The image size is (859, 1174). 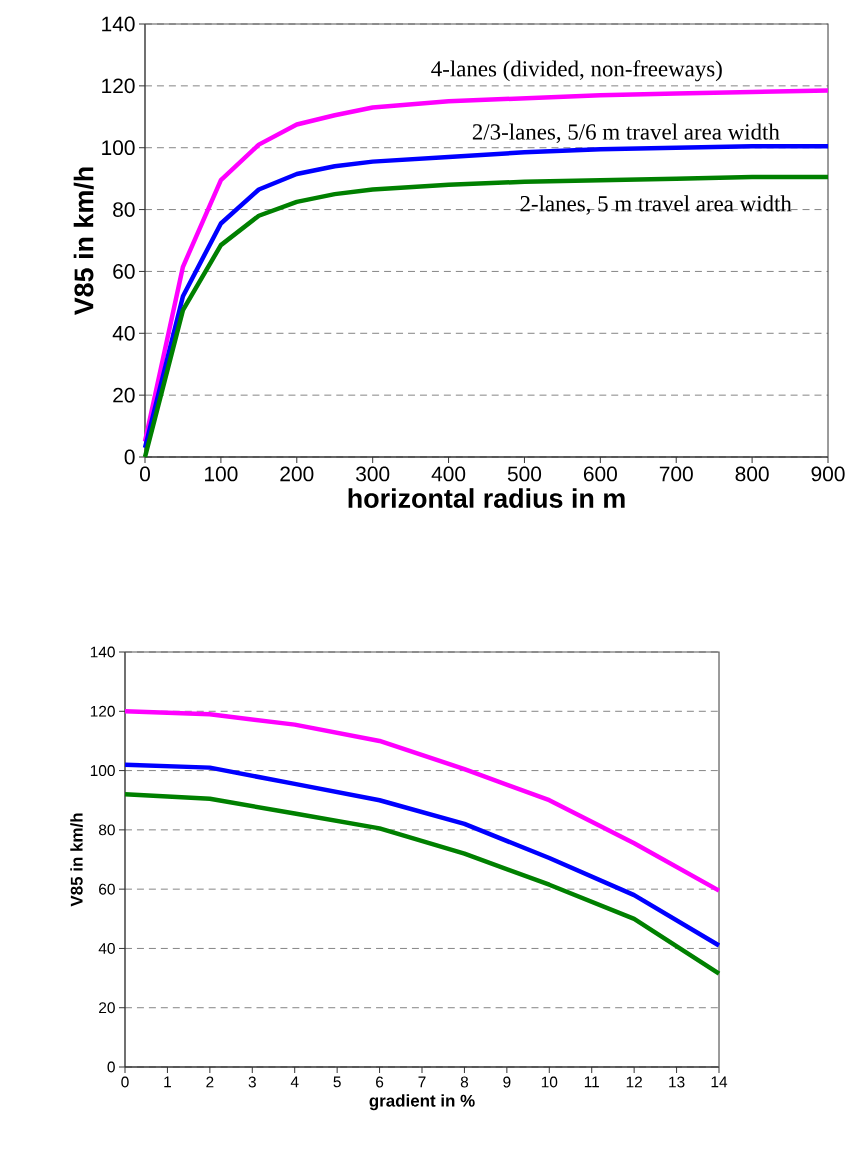 What do you see at coordinates (591, 1082) in the screenshot?
I see `x-tick-label: 11` at bounding box center [591, 1082].